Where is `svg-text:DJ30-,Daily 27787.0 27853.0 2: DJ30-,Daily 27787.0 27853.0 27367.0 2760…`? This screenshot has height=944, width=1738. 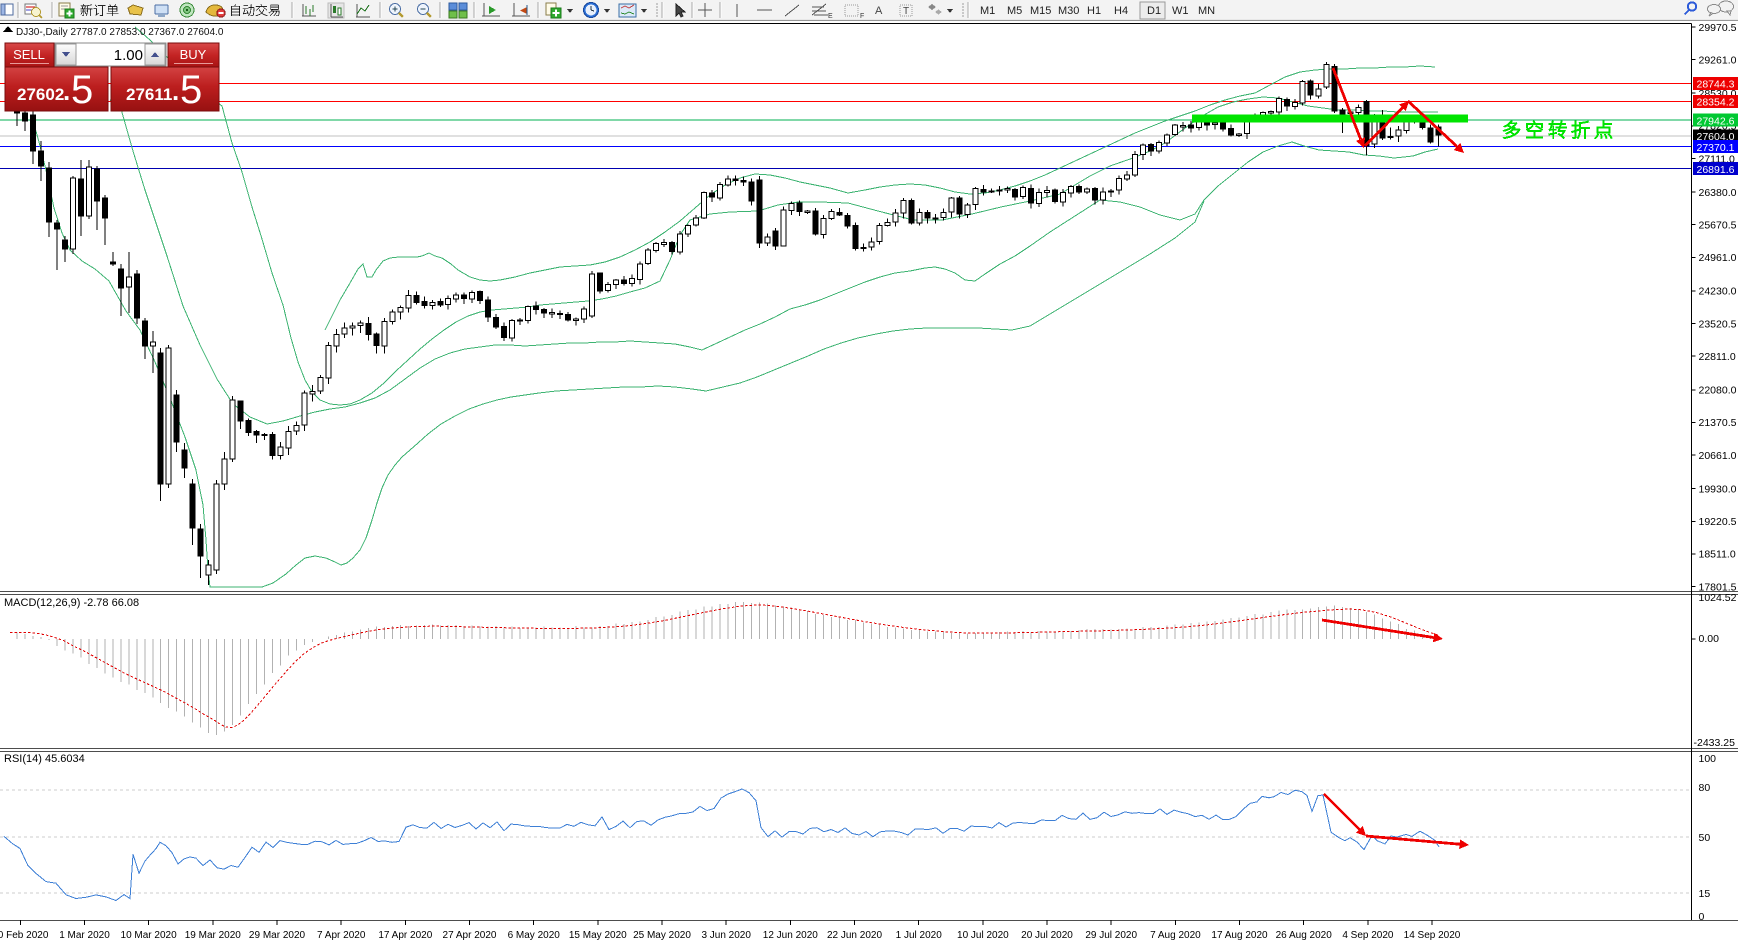 svg-text:DJ30-,Daily 27787.0 27853.0 2: DJ30-,Daily 27787.0 27853.0 27367.0 2760… is located at coordinates (120, 32).